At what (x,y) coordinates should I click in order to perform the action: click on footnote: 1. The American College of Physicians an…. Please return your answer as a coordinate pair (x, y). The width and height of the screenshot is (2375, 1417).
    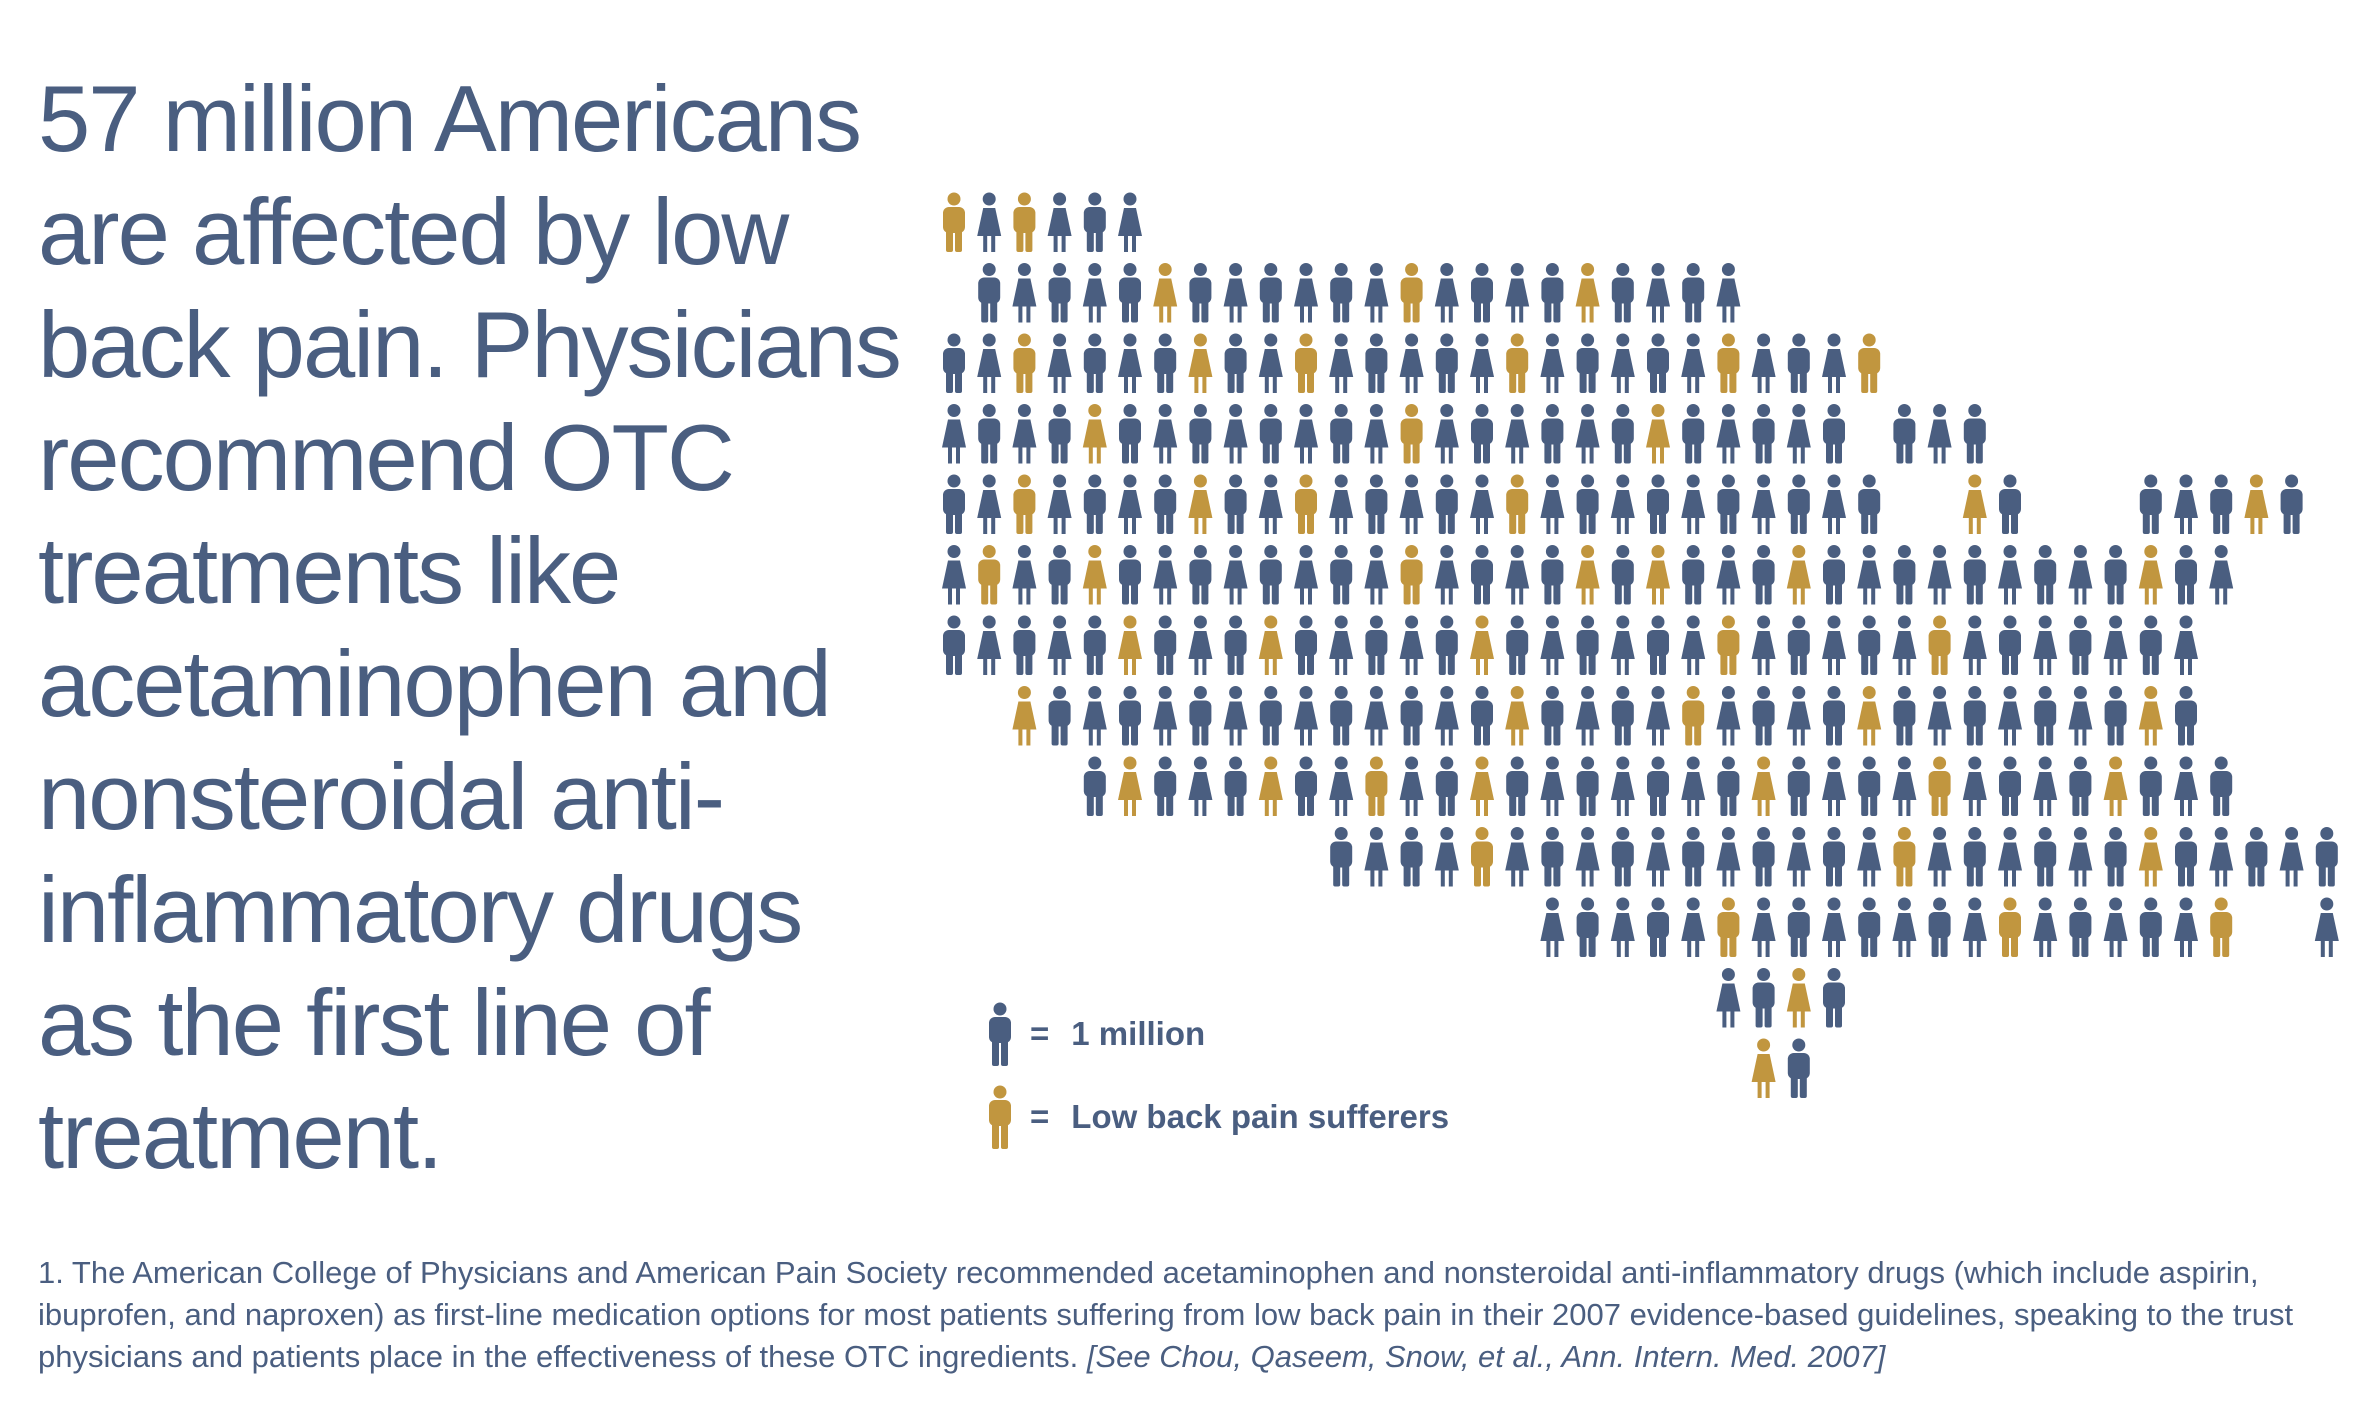
    Looking at the image, I should click on (1193, 1315).